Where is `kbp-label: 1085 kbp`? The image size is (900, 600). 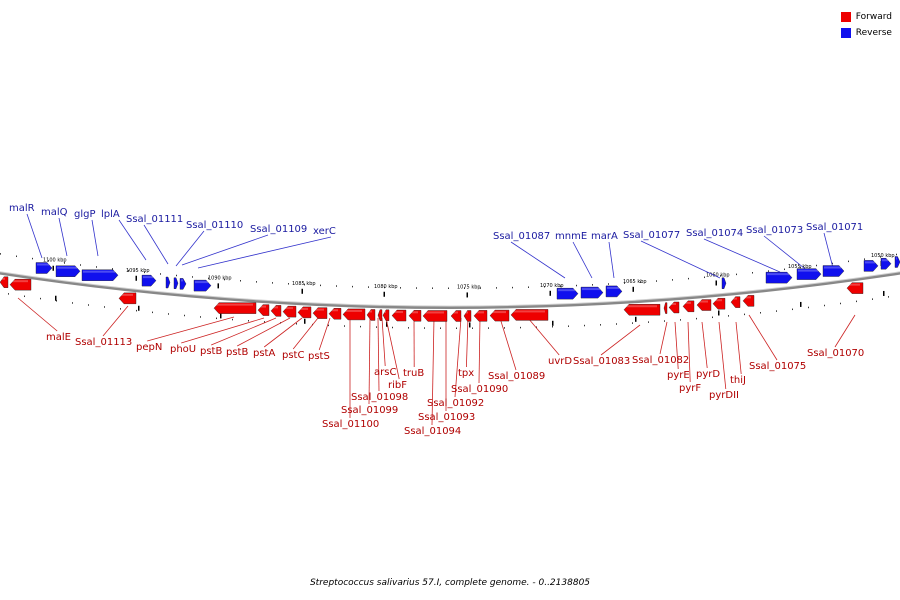 kbp-label: 1085 kbp is located at coordinates (304, 284).